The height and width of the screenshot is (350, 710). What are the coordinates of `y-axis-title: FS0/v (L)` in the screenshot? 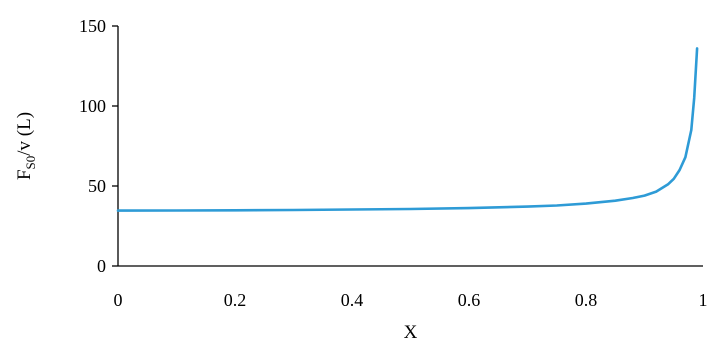 It's located at (26, 146).